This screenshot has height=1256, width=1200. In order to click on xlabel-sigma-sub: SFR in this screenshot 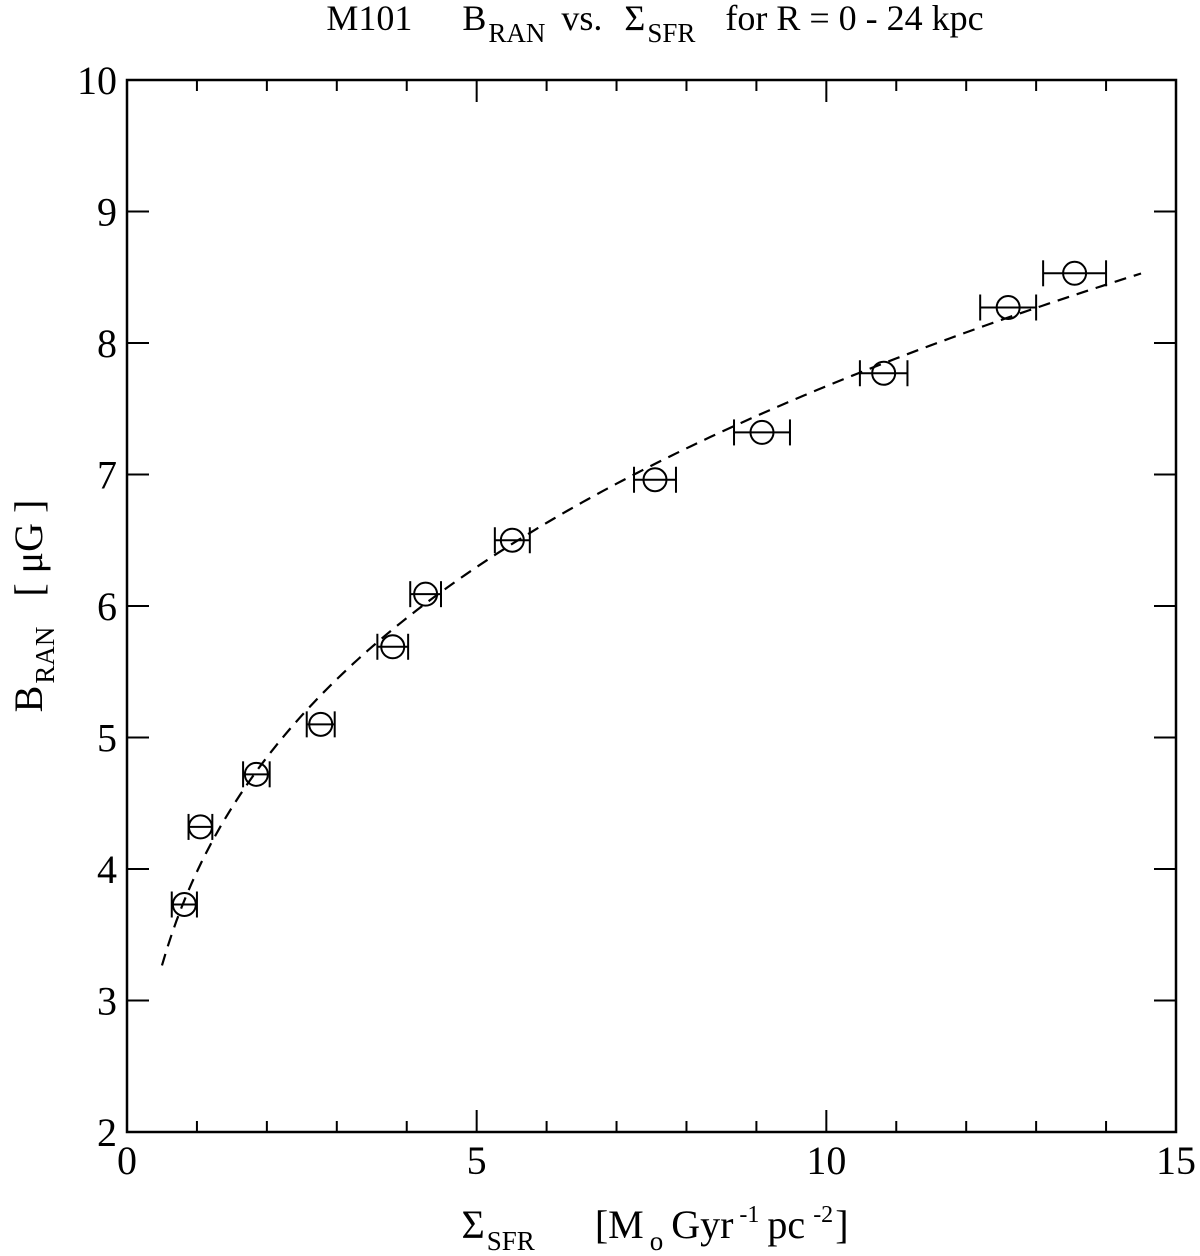, I will do `click(511, 1241)`.